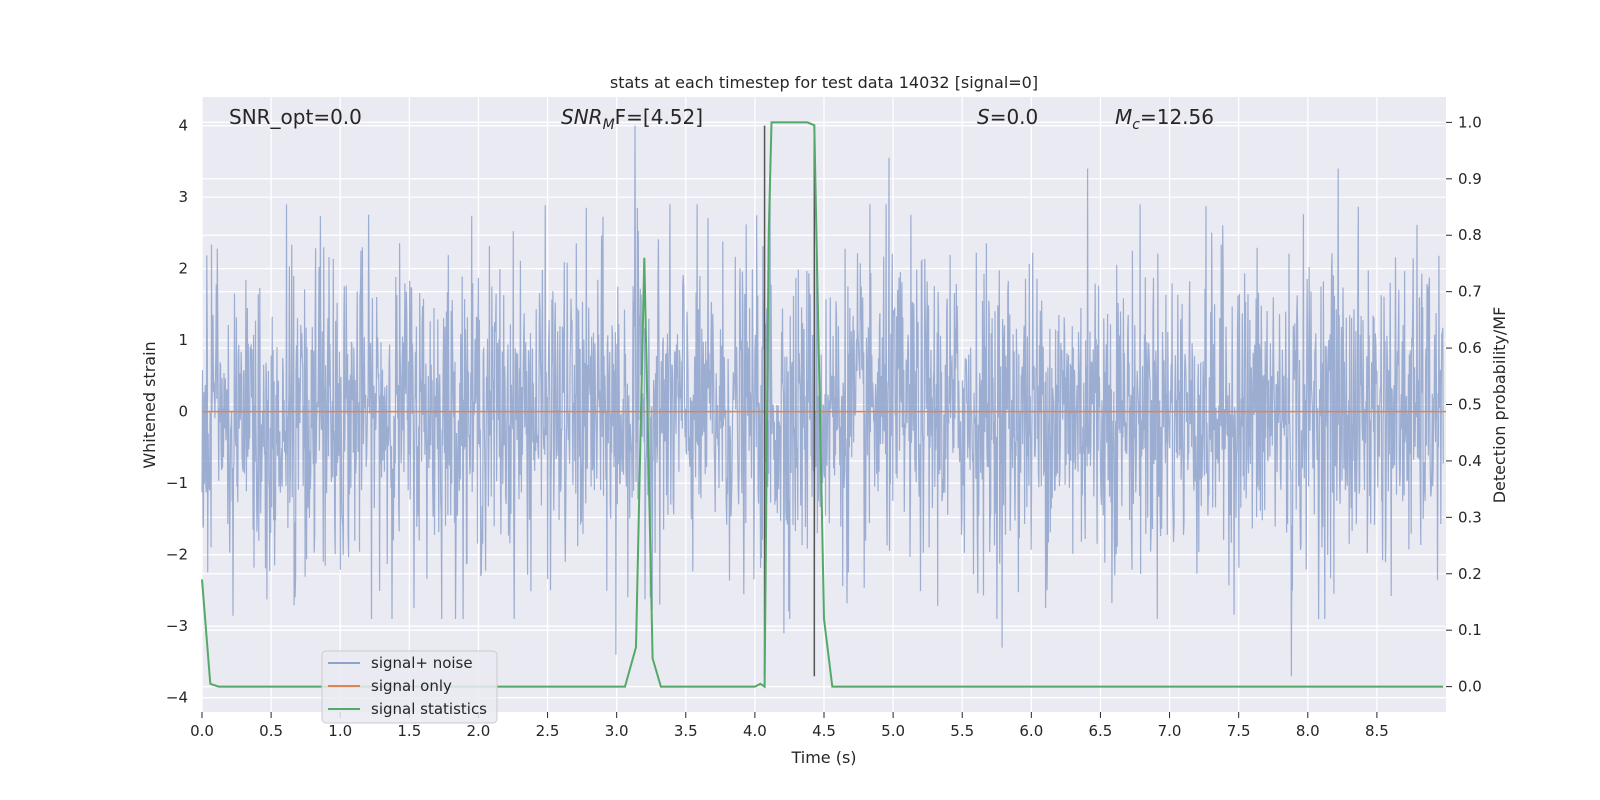  I want to click on legend-box, so click(409, 687).